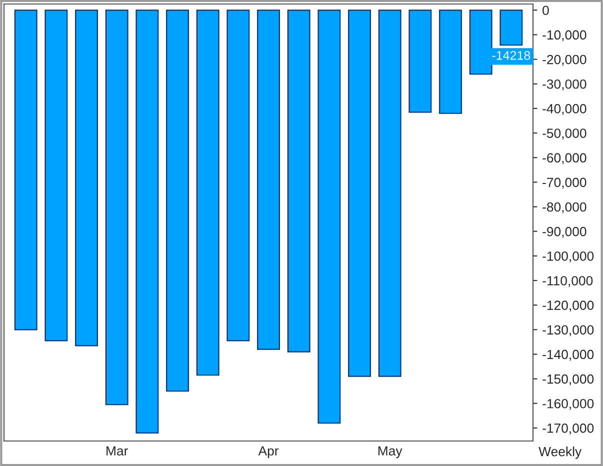 The image size is (603, 466). I want to click on x-axis-title: Weekly, so click(560, 452).